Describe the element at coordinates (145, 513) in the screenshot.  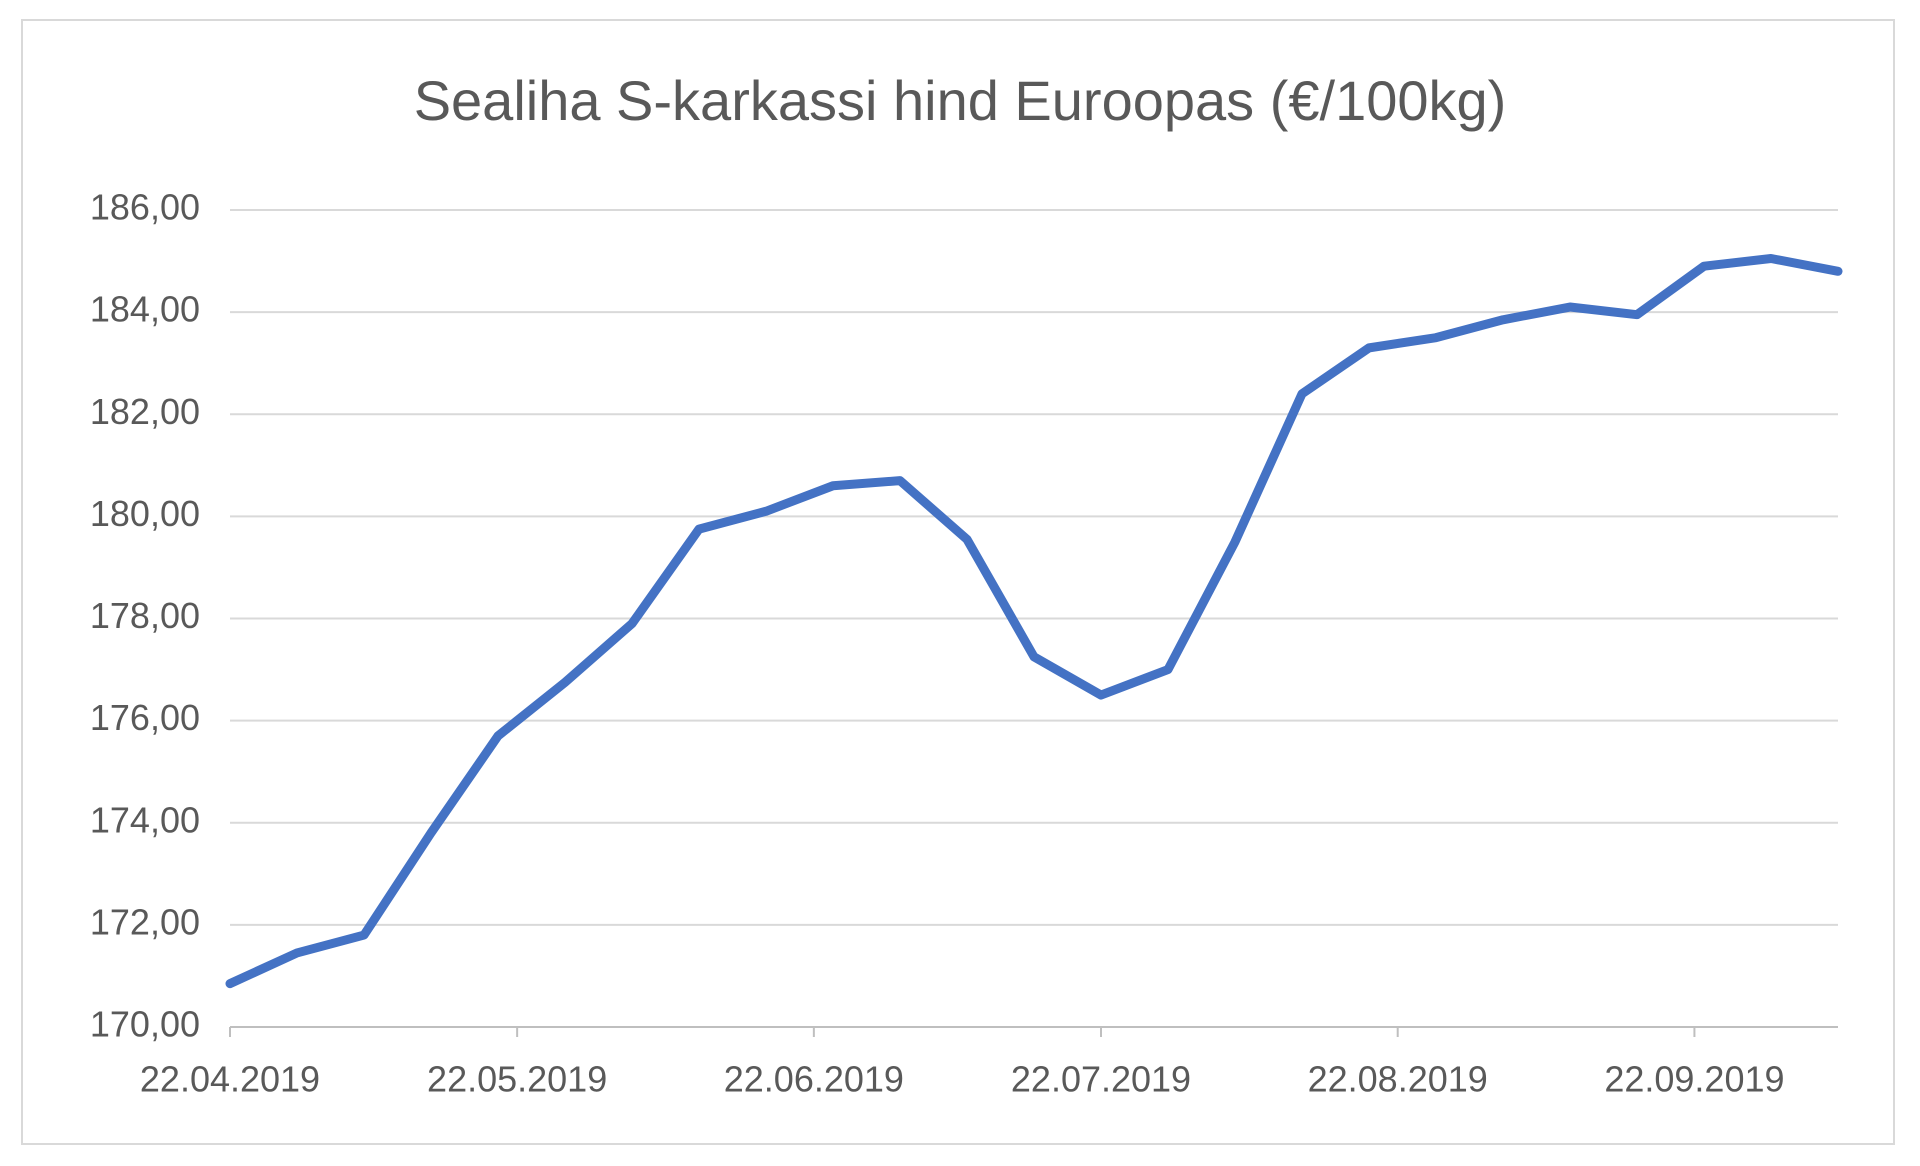
I see `y-tick-label: 180,00` at that location.